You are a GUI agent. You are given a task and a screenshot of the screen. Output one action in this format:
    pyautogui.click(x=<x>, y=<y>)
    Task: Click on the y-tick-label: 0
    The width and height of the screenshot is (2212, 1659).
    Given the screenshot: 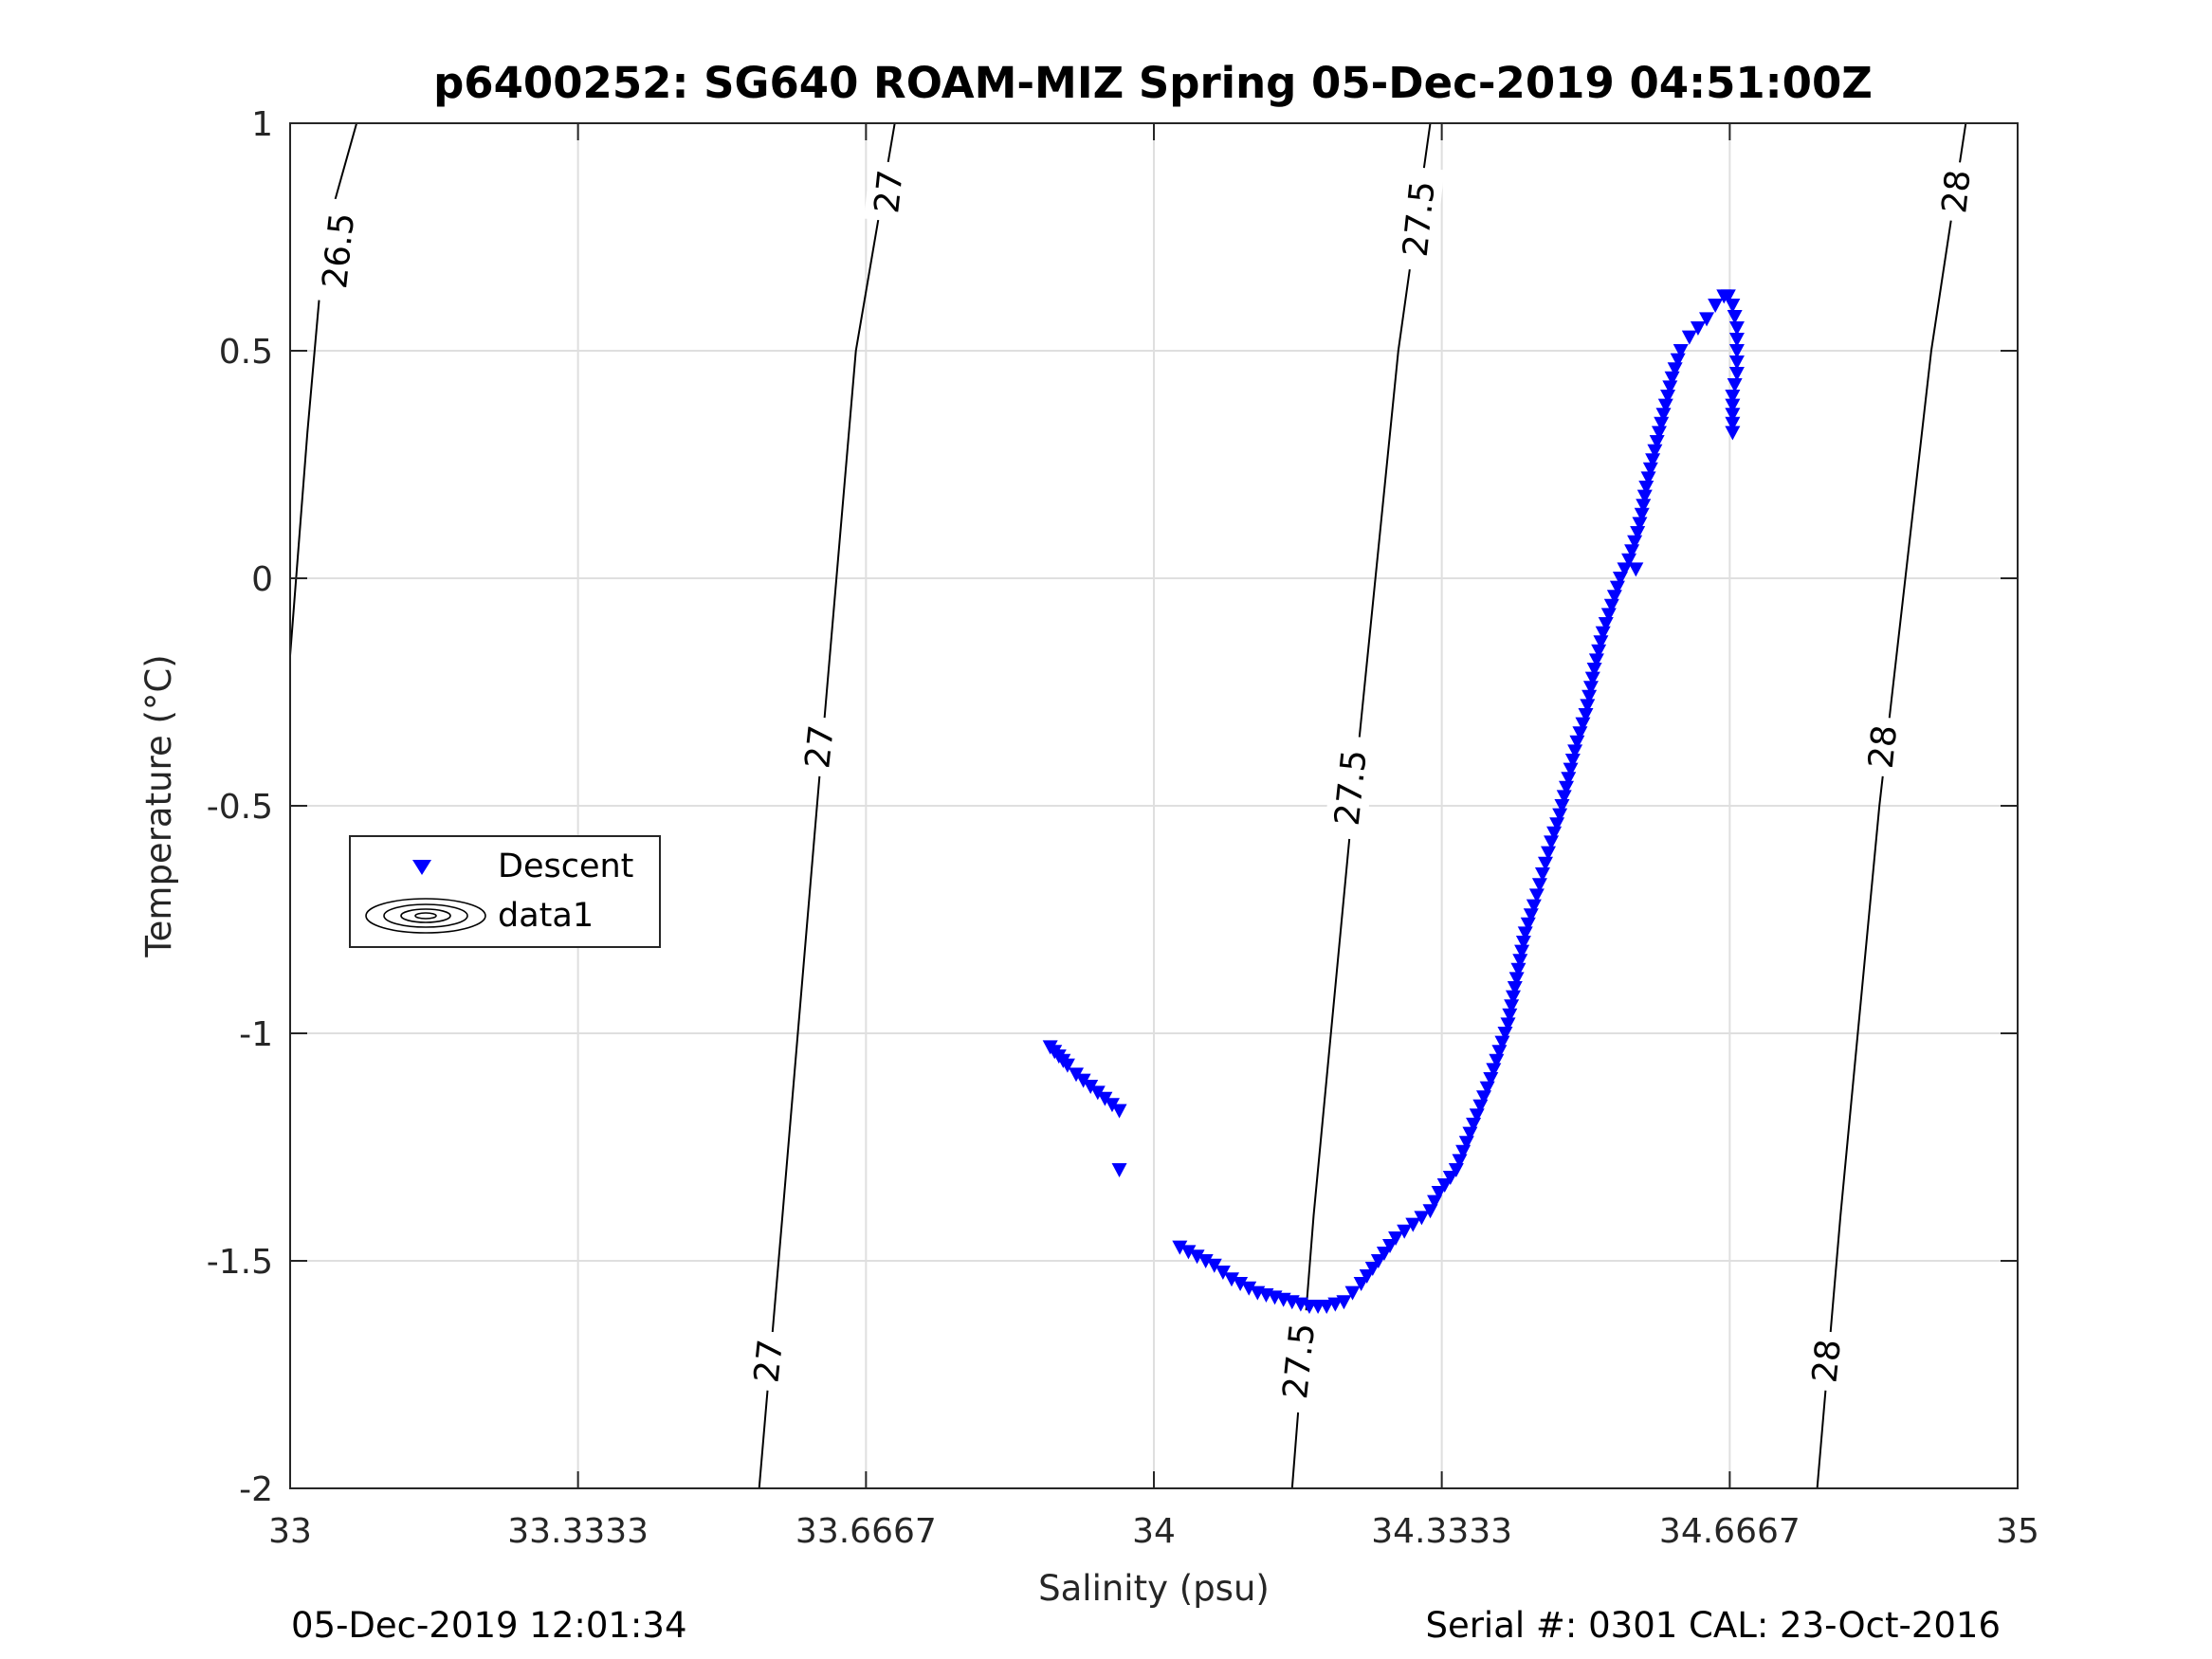 What is the action you would take?
    pyautogui.click(x=262, y=579)
    